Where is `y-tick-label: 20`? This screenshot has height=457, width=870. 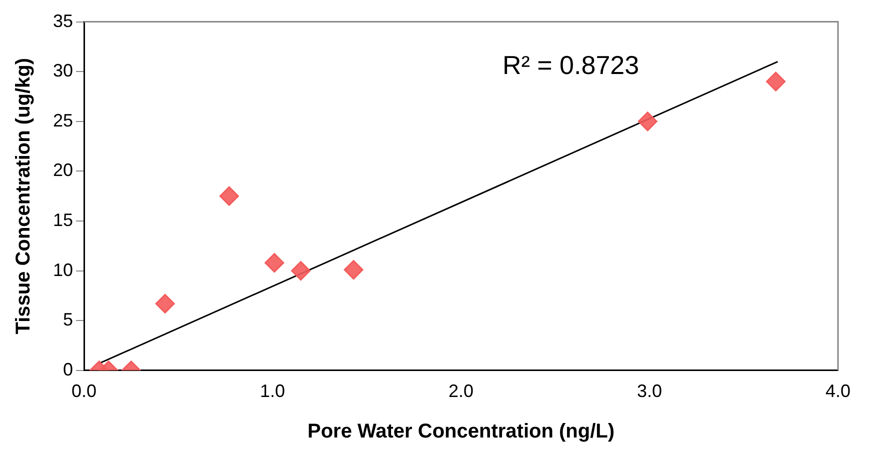
y-tick-label: 20 is located at coordinates (63, 170).